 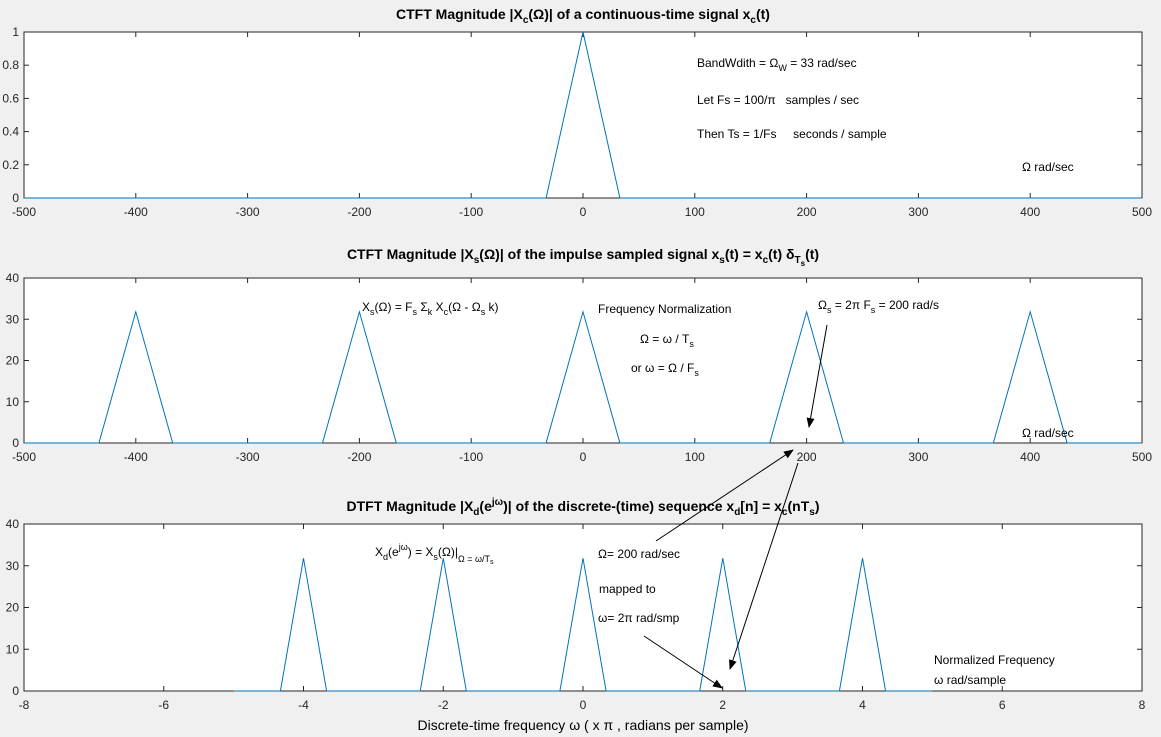 What do you see at coordinates (10, 98) in the screenshot?
I see `y-tick-label: 0.6` at bounding box center [10, 98].